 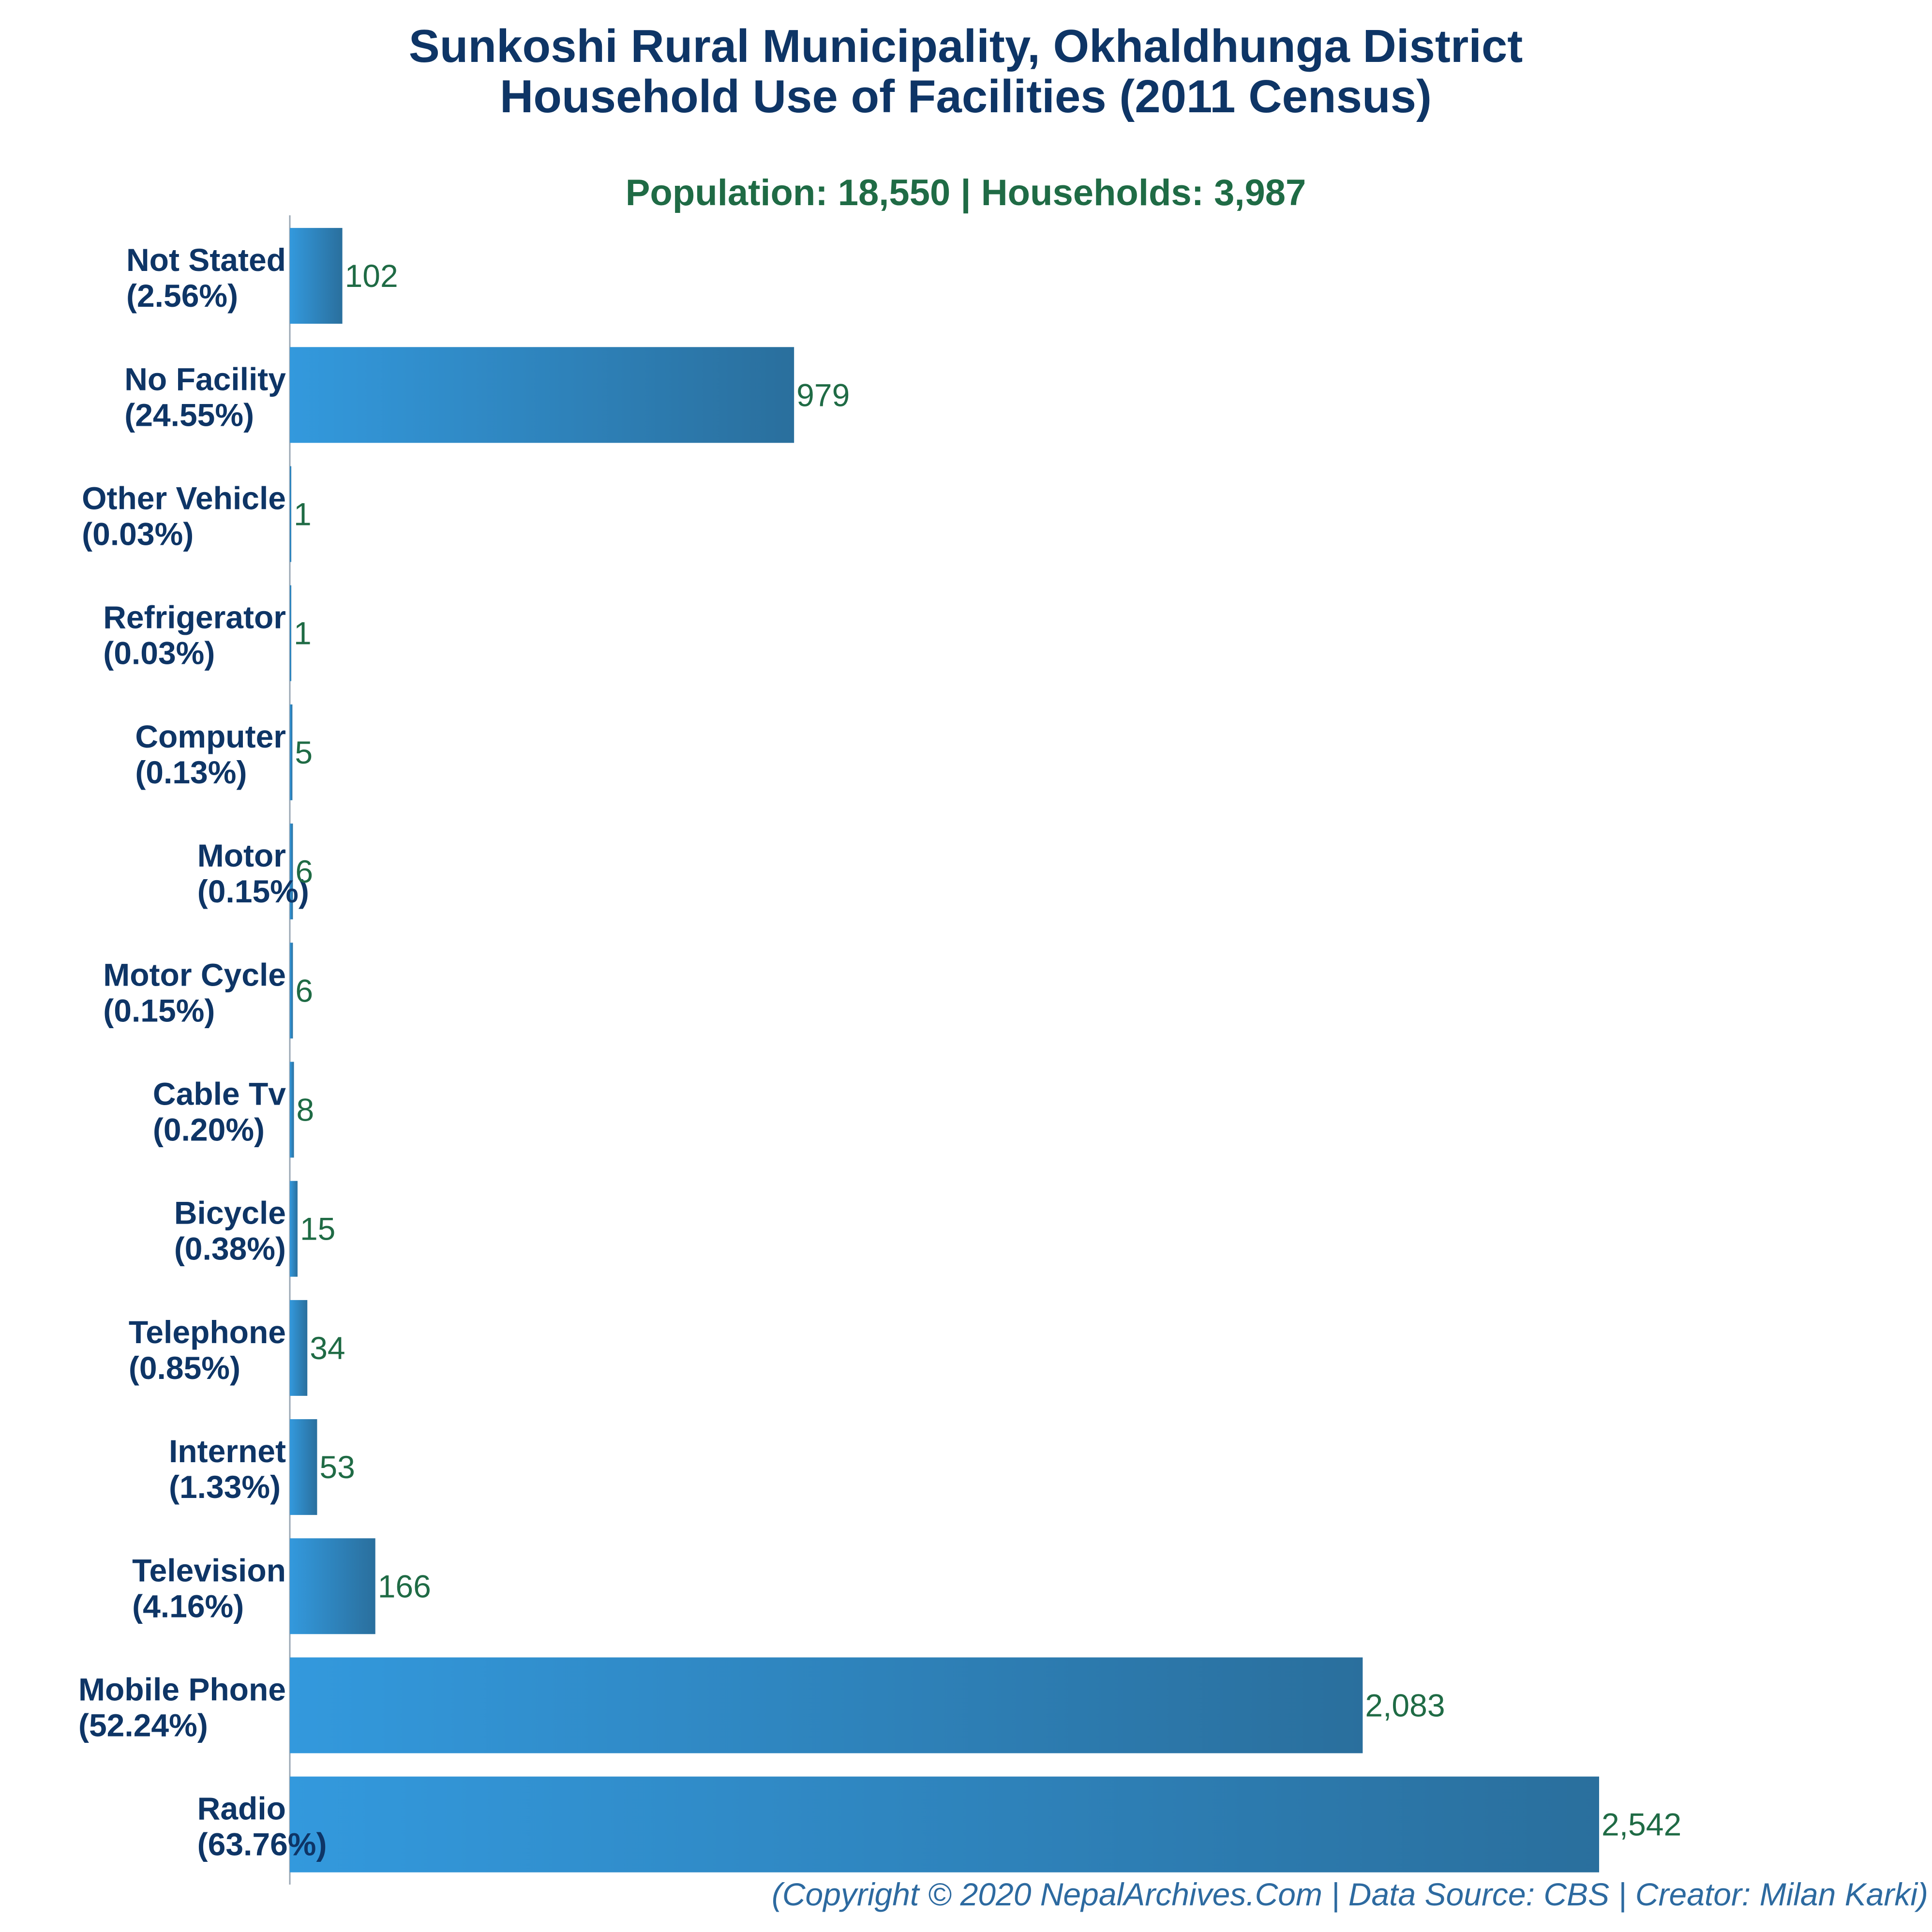 What do you see at coordinates (262, 1844) in the screenshot?
I see `percent-label-radio: (63.76%)` at bounding box center [262, 1844].